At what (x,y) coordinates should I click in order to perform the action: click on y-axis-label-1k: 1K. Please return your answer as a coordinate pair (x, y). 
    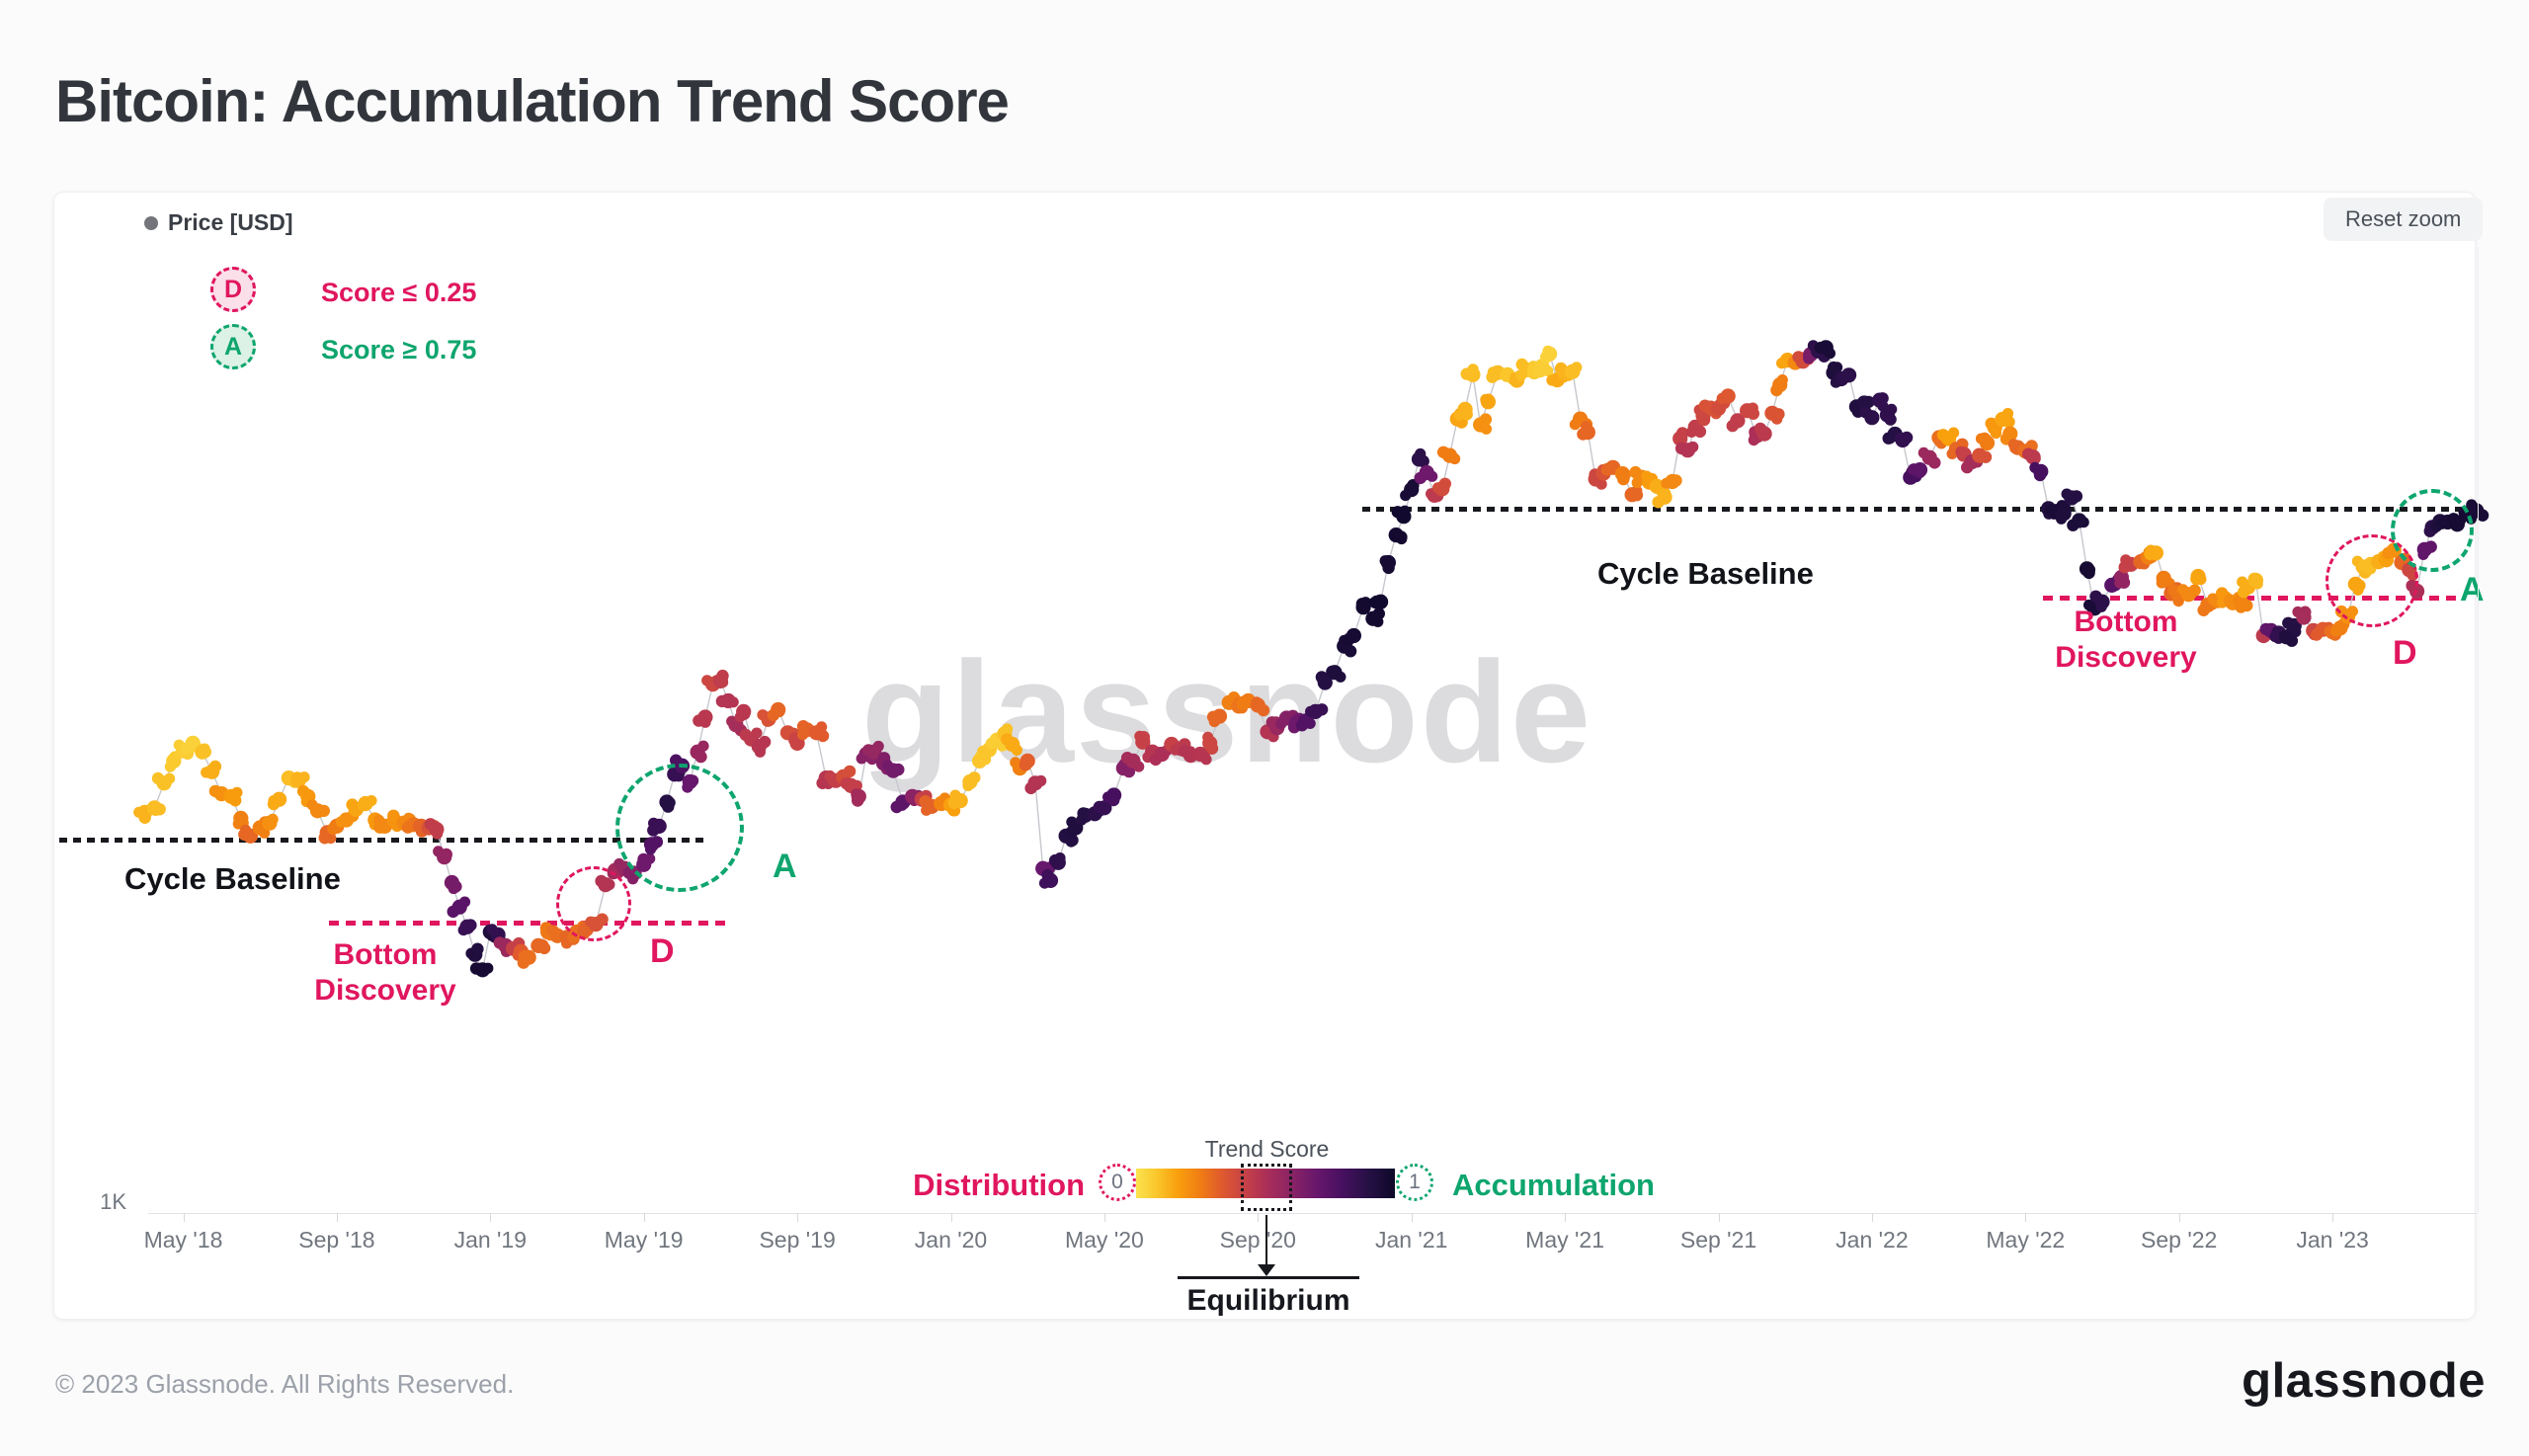
    Looking at the image, I should click on (113, 1201).